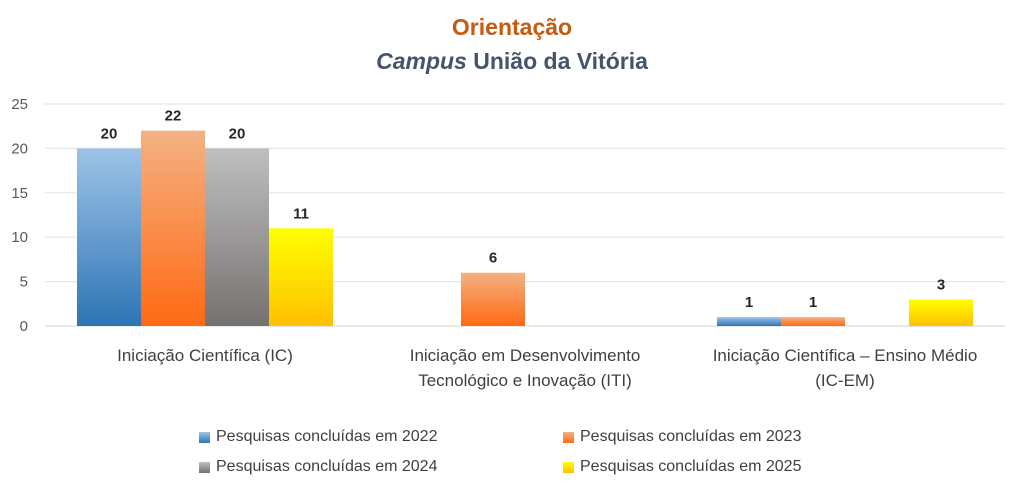 Image resolution: width=1024 pixels, height=485 pixels. I want to click on chart-subtitle-italic: Campus, so click(421, 61).